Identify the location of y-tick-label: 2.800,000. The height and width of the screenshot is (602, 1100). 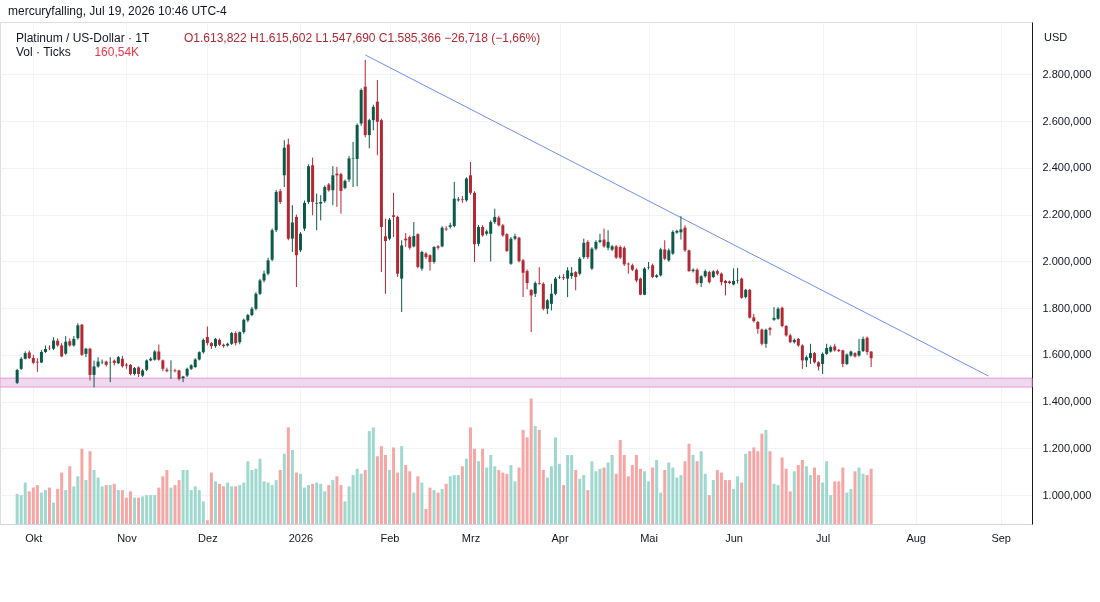
(1067, 73).